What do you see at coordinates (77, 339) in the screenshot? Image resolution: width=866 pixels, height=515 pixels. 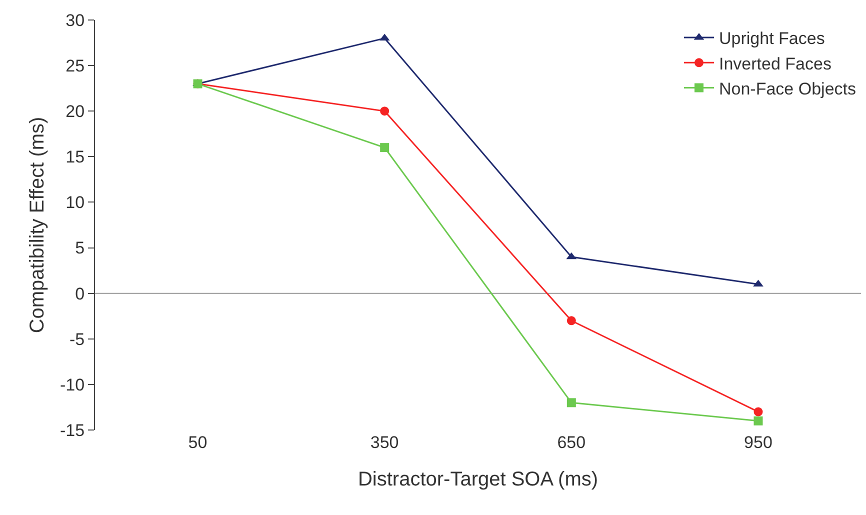 I see `y-tick-label: -5` at bounding box center [77, 339].